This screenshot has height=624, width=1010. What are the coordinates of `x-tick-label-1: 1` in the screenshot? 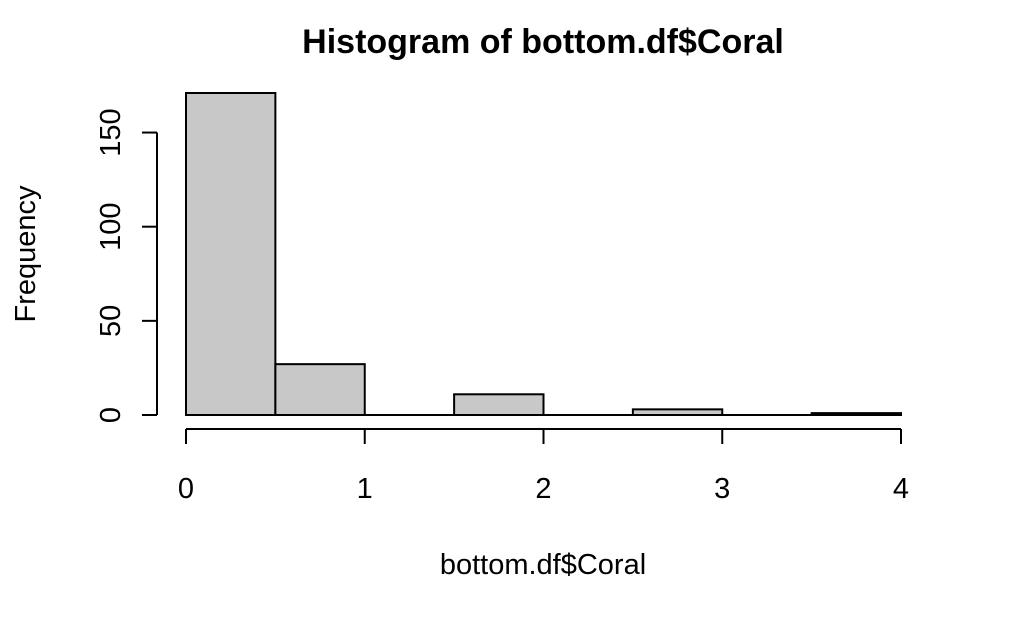 It's located at (365, 489).